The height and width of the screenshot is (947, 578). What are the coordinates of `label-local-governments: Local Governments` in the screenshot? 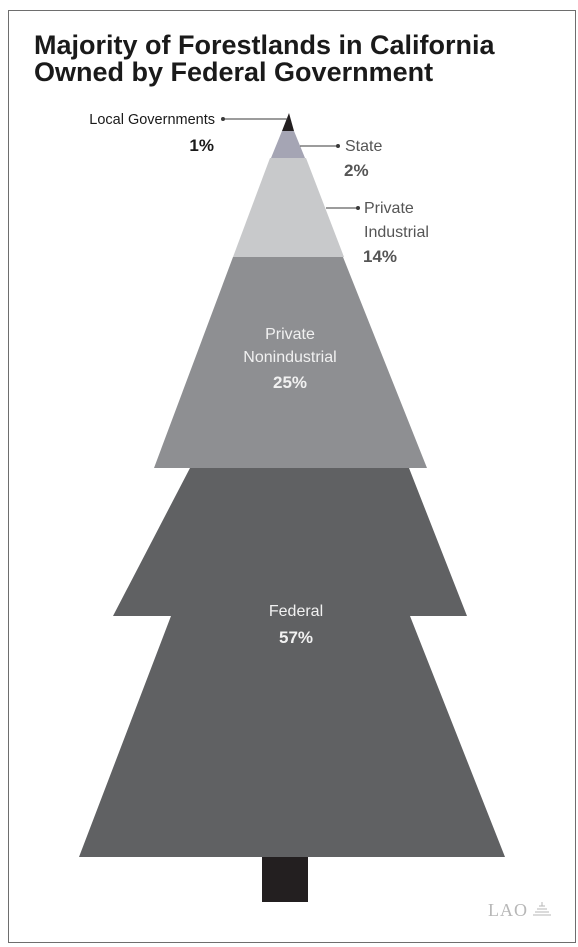 It's located at (152, 120).